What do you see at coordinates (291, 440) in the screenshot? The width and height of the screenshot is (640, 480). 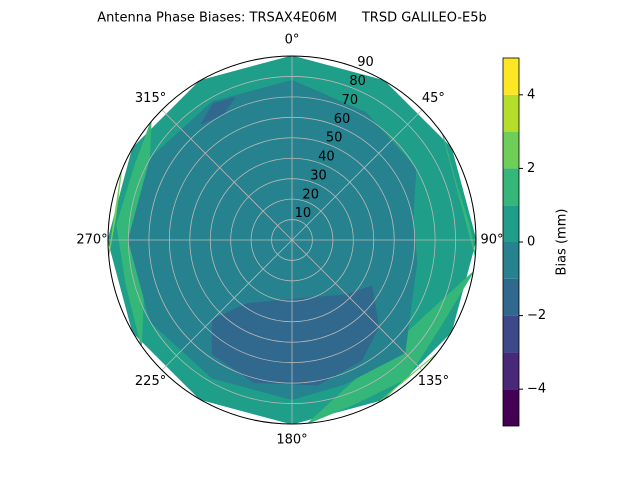 I see `theta-tick-label: 180°` at bounding box center [291, 440].